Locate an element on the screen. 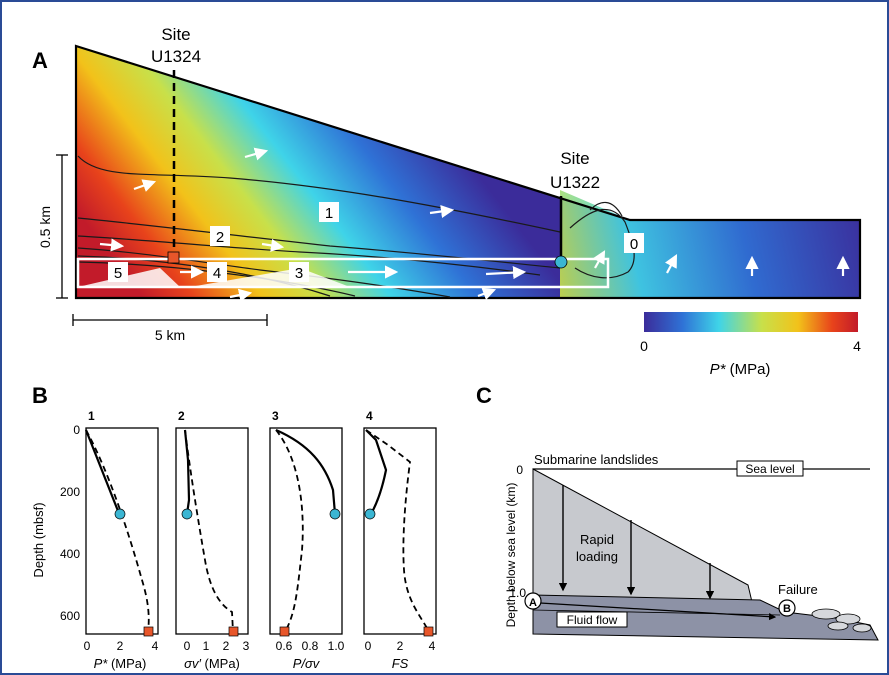  zone-label-4: 4 is located at coordinates (217, 273).